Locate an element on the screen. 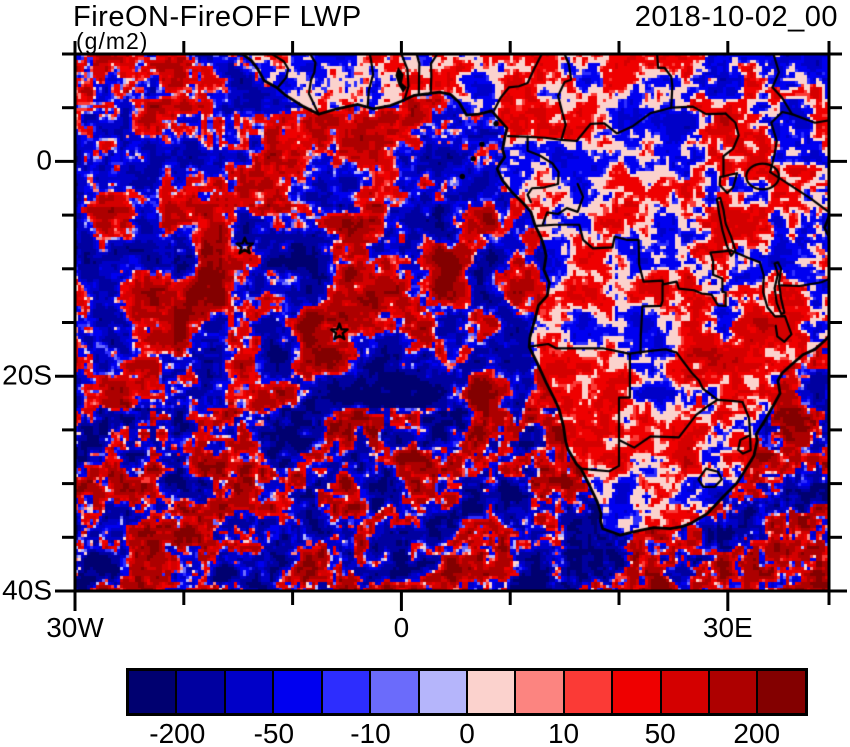  colorbar-tick-label: 200 is located at coordinates (757, 732).